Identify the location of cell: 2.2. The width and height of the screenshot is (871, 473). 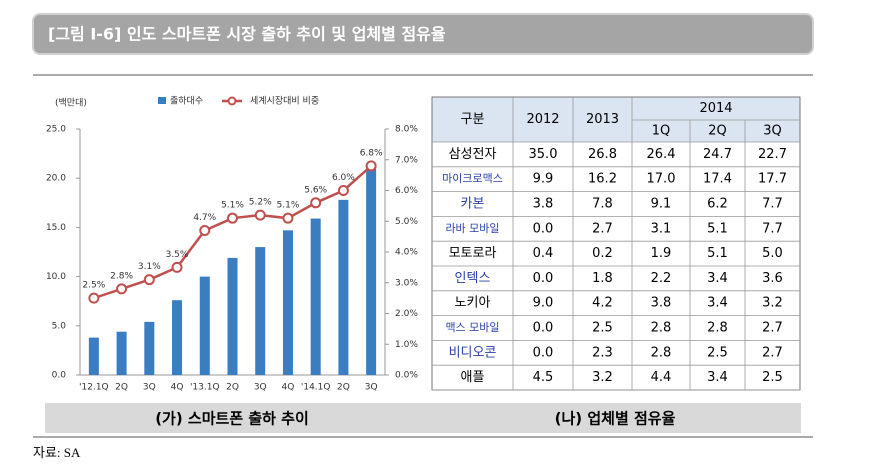
(661, 278).